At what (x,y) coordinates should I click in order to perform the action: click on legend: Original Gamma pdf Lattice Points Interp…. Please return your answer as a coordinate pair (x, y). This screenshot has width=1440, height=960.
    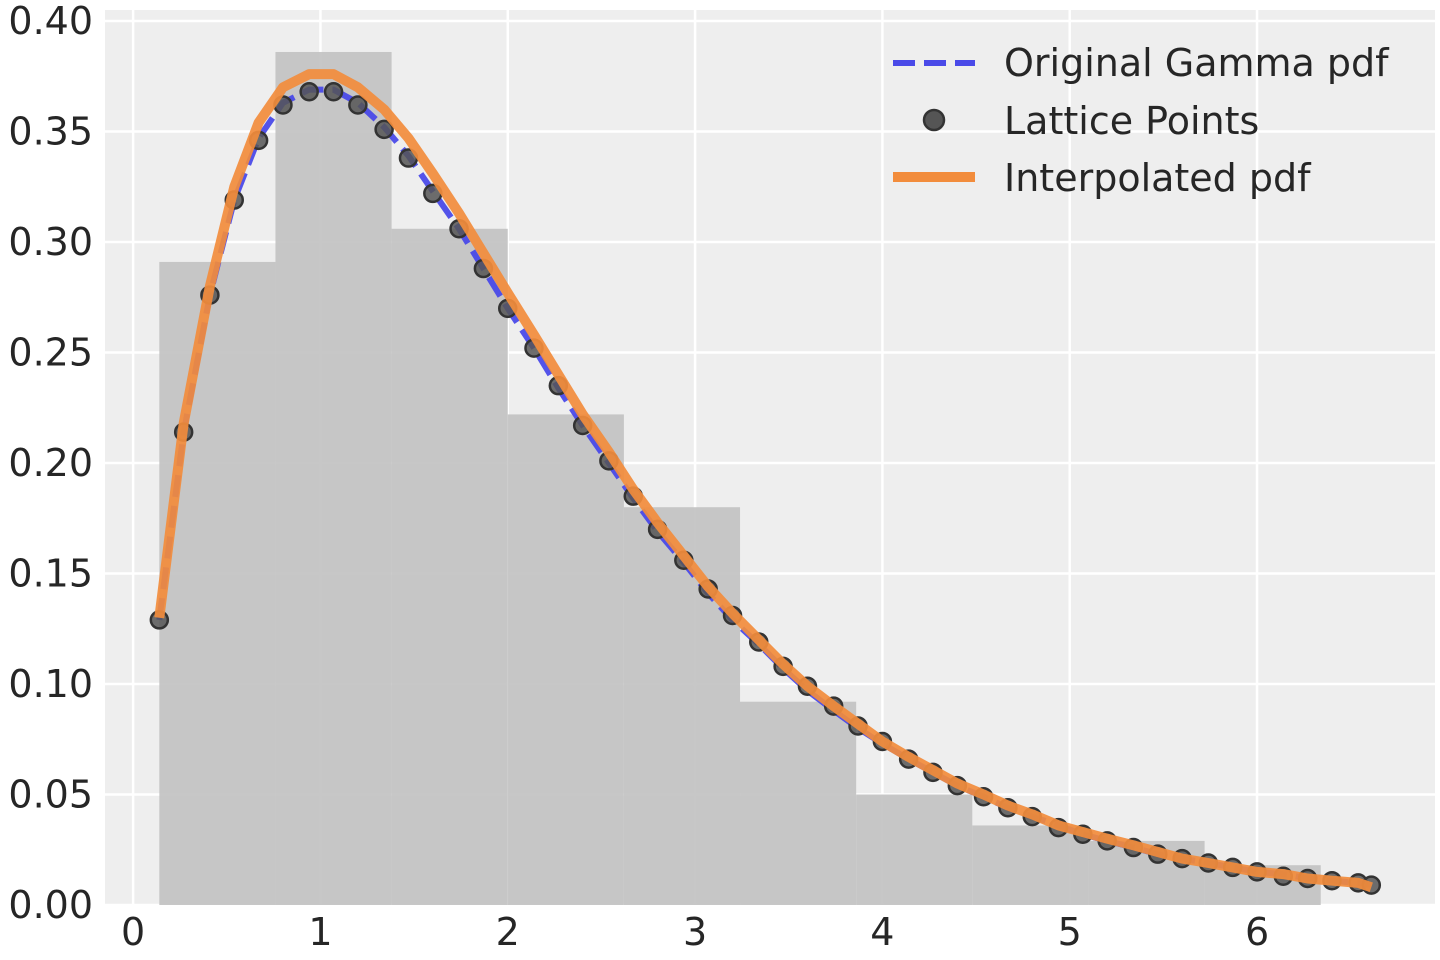
    Looking at the image, I should click on (1141, 120).